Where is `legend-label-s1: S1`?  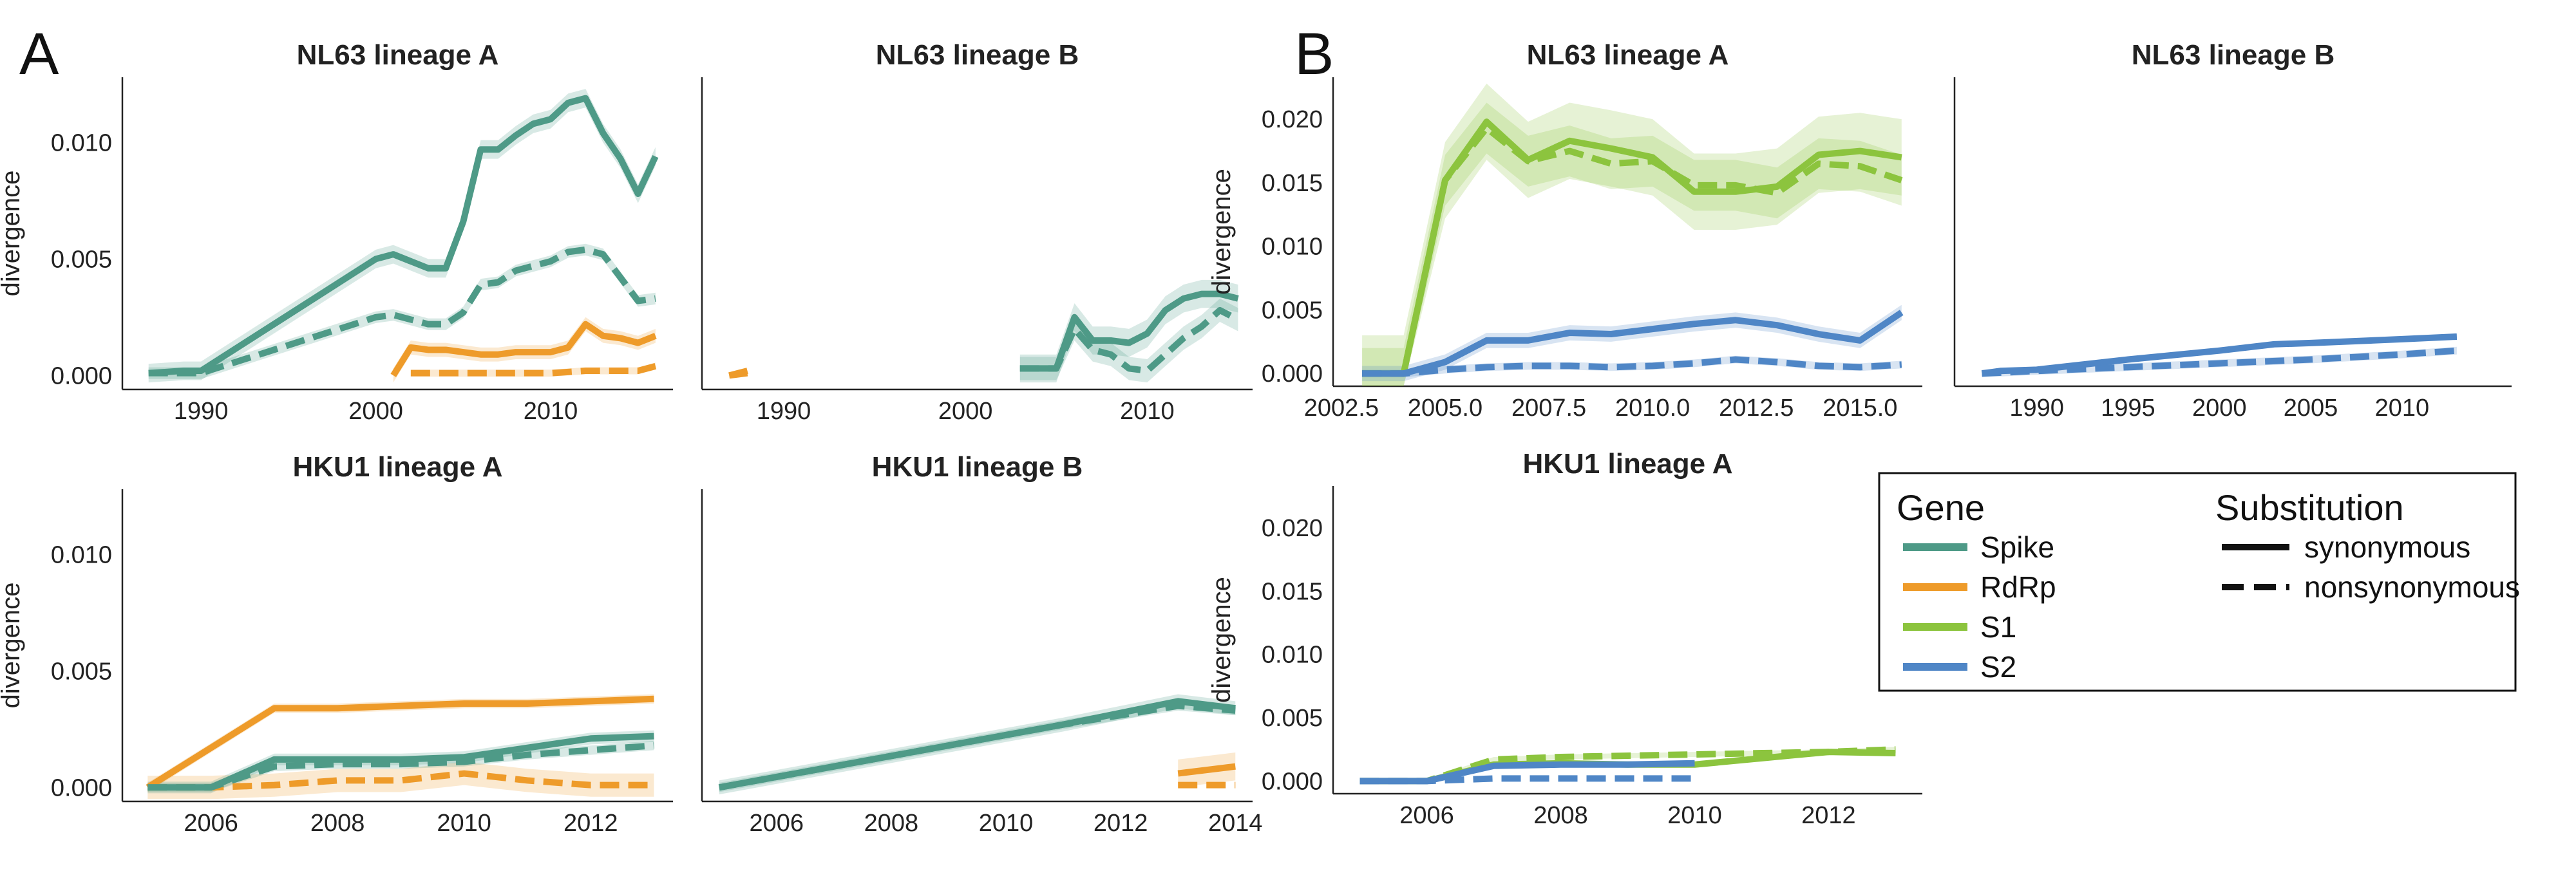 legend-label-s1: S1 is located at coordinates (1998, 627).